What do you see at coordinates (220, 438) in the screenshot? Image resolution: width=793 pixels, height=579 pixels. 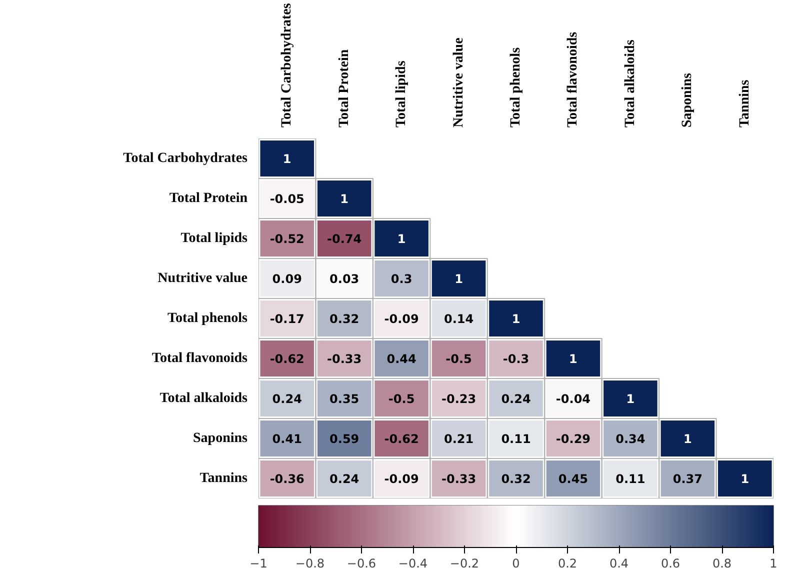 I see `y-tick-label: Saponins` at bounding box center [220, 438].